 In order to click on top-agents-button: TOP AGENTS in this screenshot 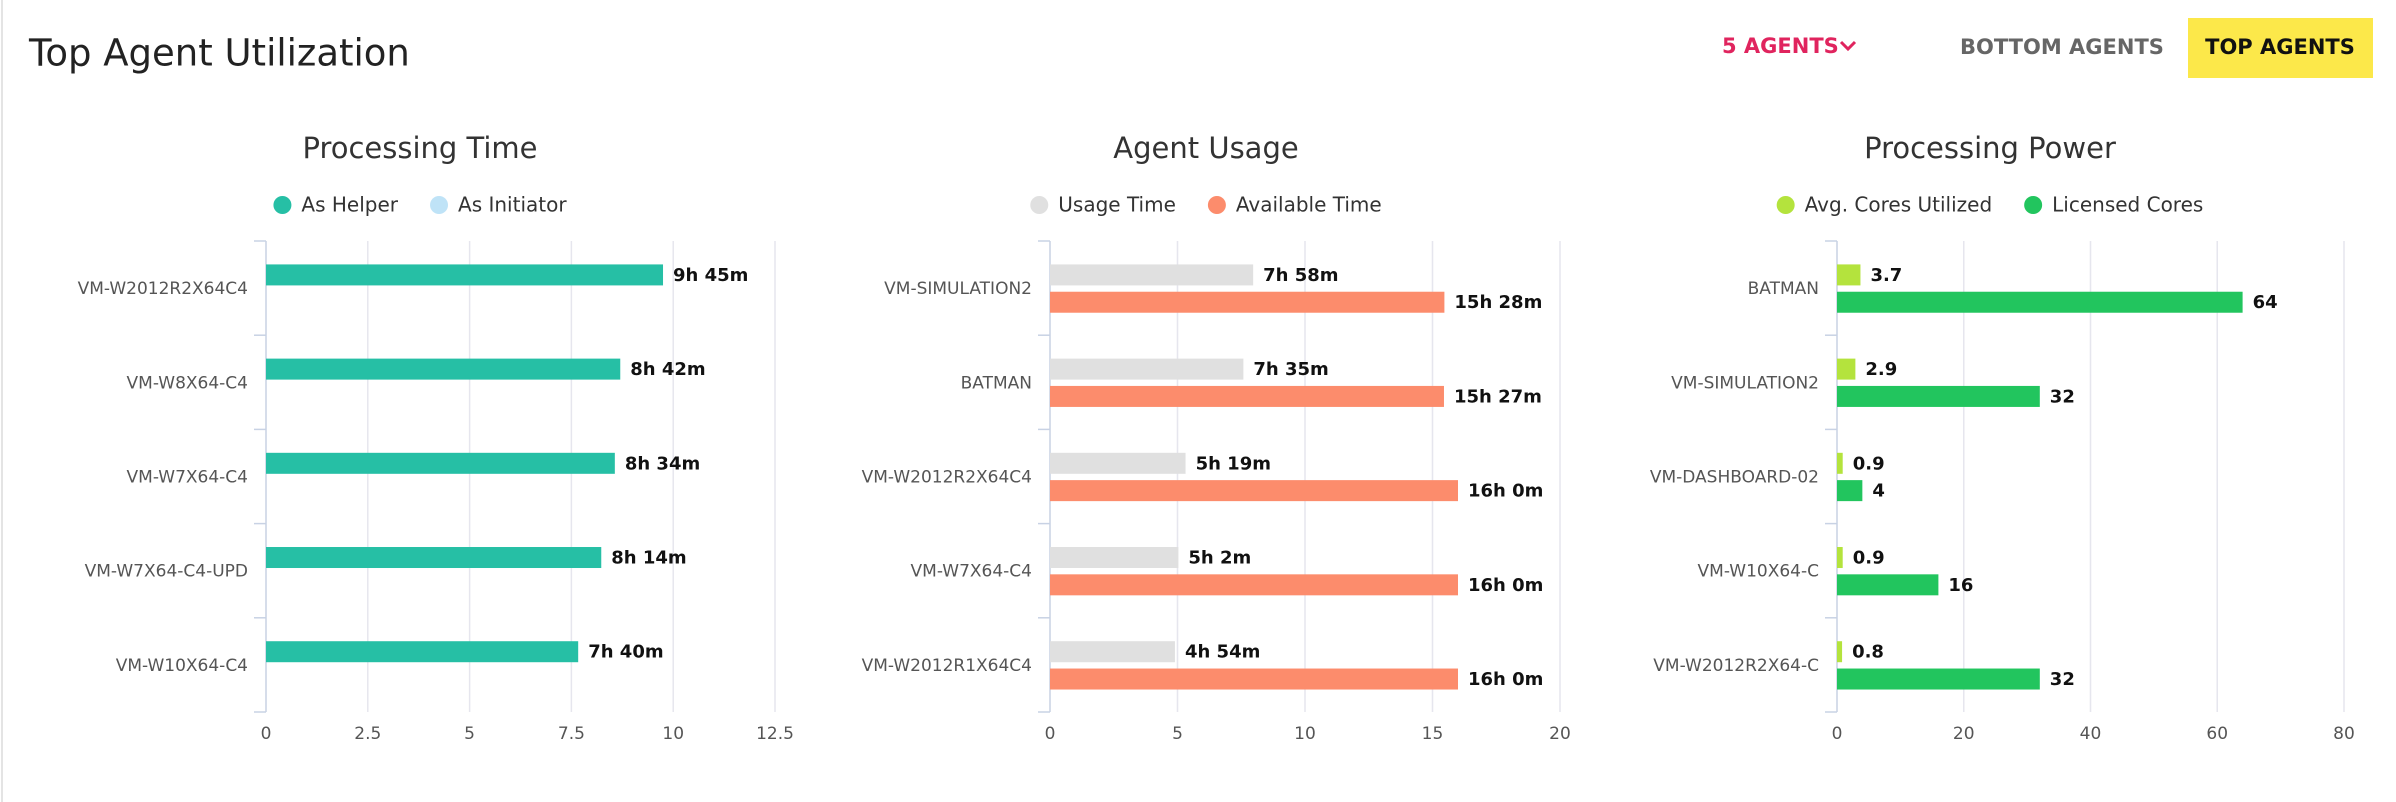, I will do `click(2280, 47)`.